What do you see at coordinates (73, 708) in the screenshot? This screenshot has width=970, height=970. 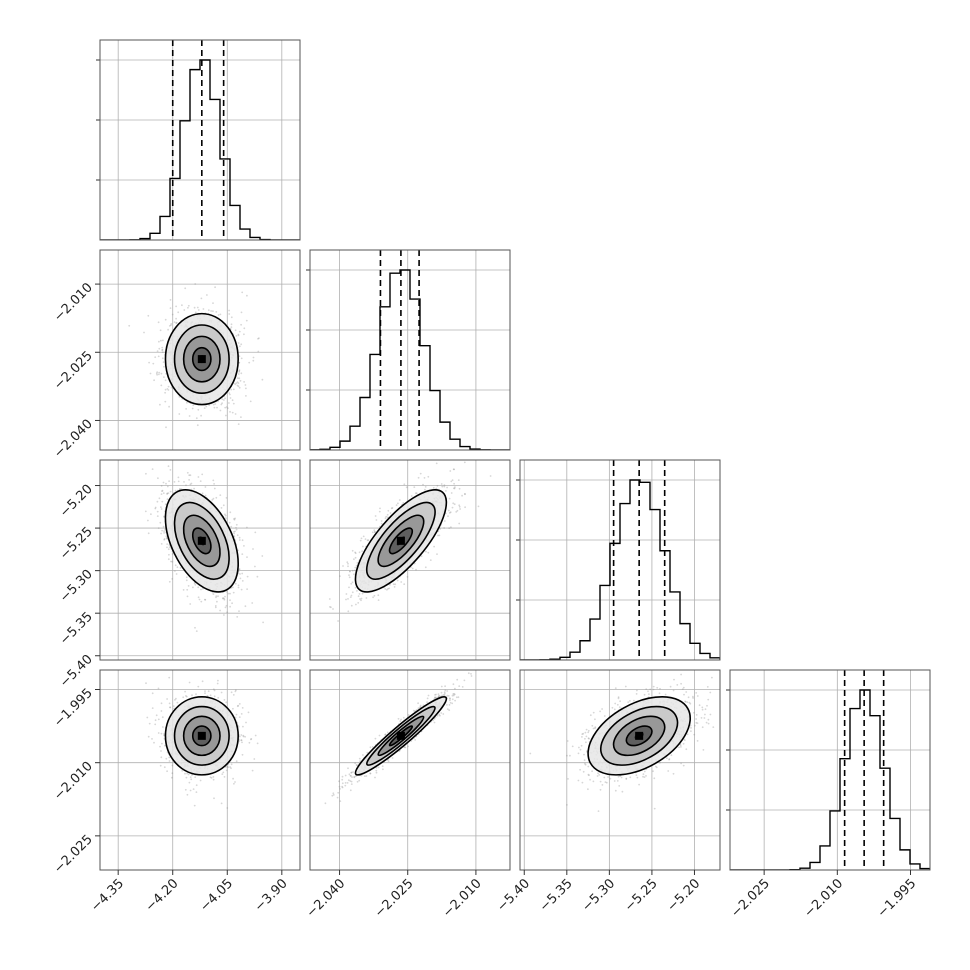 I see `y-tick-label: −1.995` at bounding box center [73, 708].